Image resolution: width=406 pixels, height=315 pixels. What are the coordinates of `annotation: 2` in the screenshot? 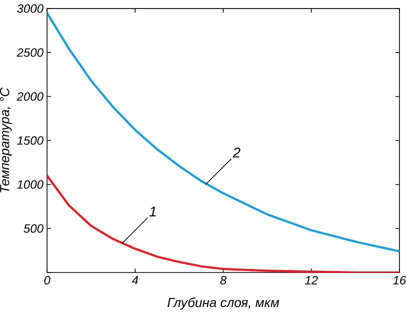 It's located at (236, 152).